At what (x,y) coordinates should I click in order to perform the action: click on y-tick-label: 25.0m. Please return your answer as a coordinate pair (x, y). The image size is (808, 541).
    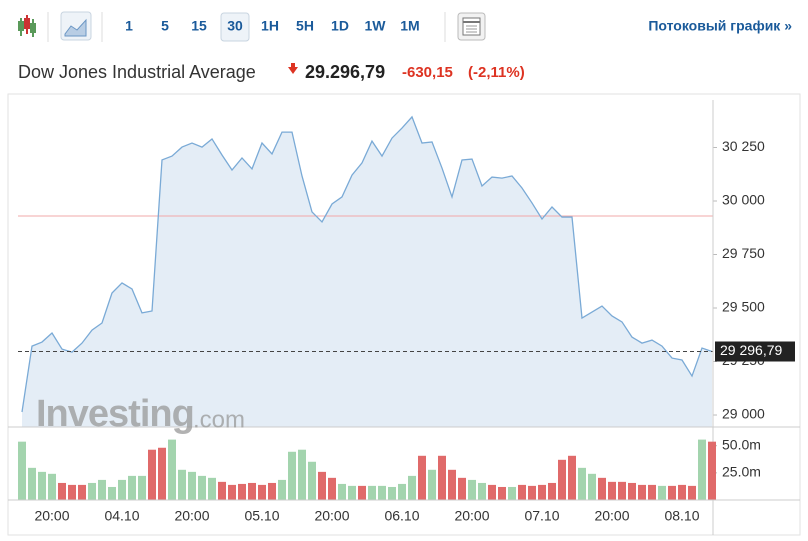
    Looking at the image, I should click on (741, 472).